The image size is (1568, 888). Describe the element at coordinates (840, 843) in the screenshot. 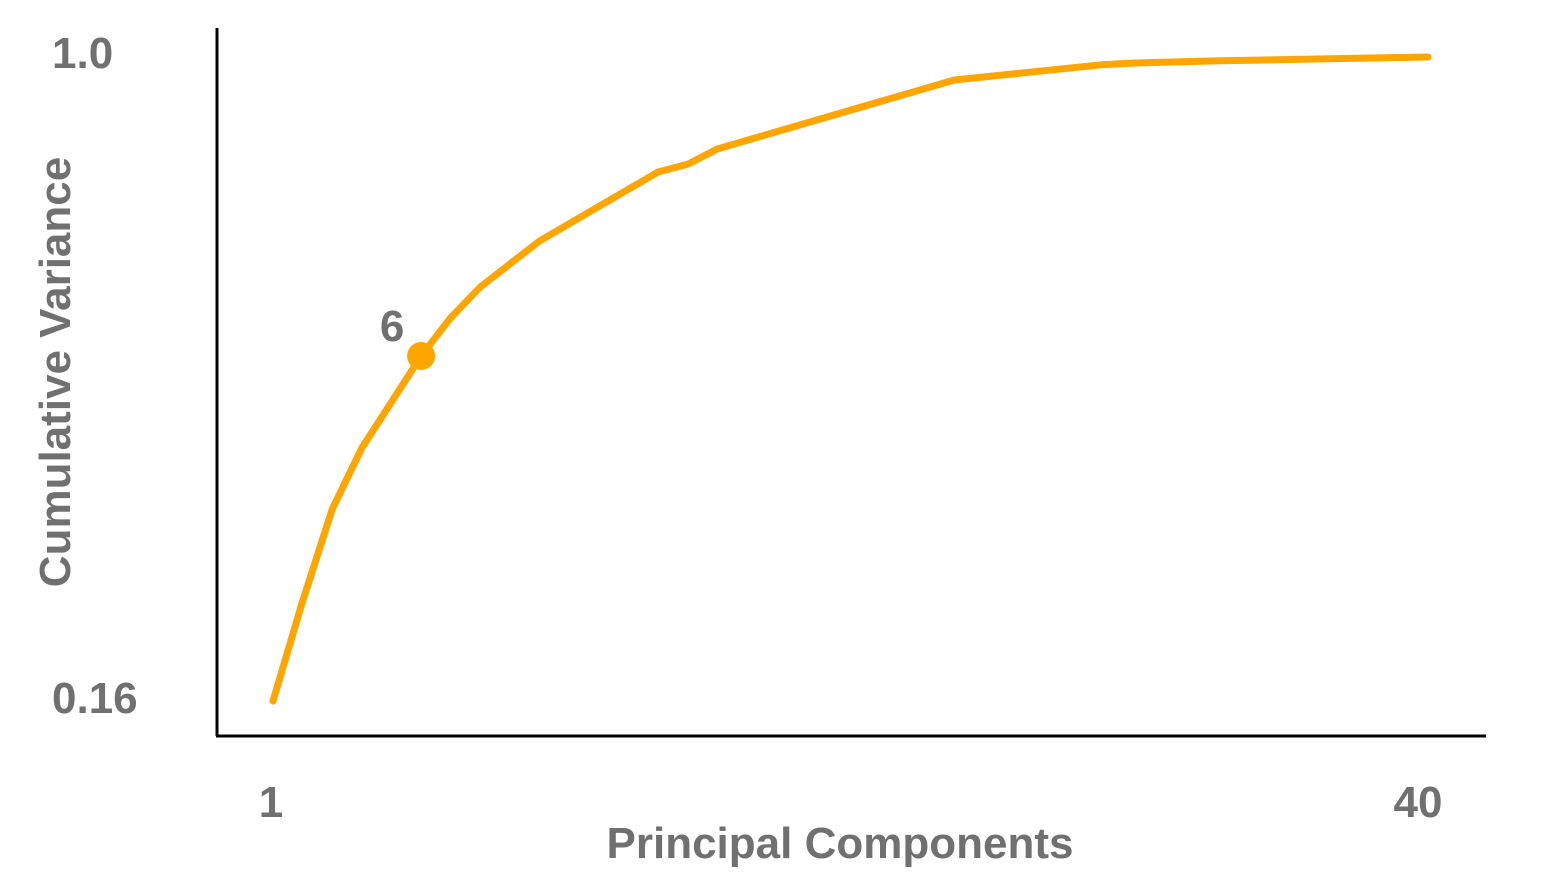

I see `x-axis-label: Principal Components` at that location.